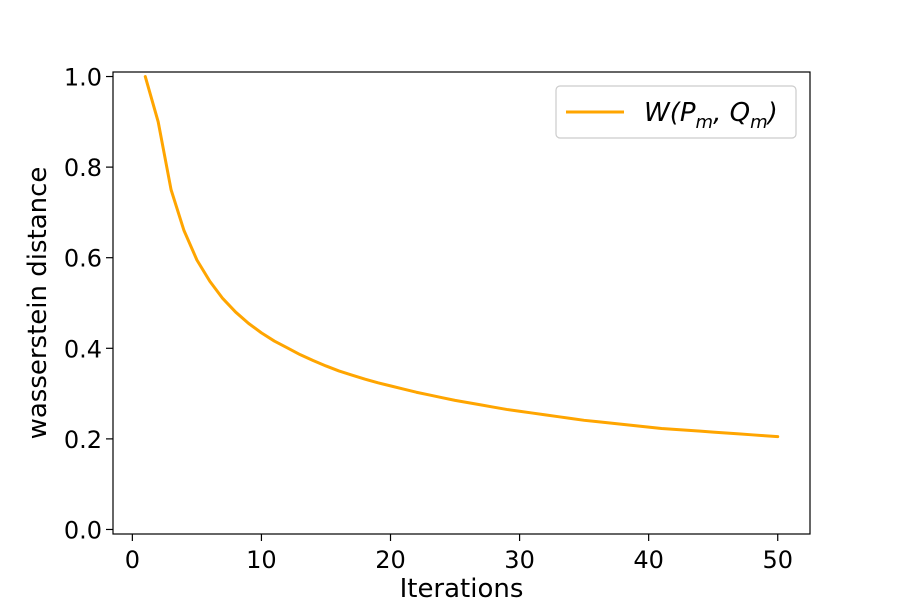  What do you see at coordinates (83, 530) in the screenshot?
I see `y-tick-label: 0.0` at bounding box center [83, 530].